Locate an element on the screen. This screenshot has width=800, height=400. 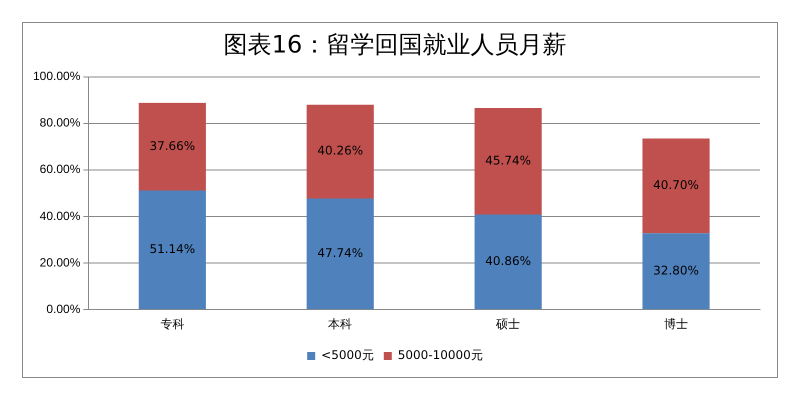
data-label: 40.26% is located at coordinates (340, 151).